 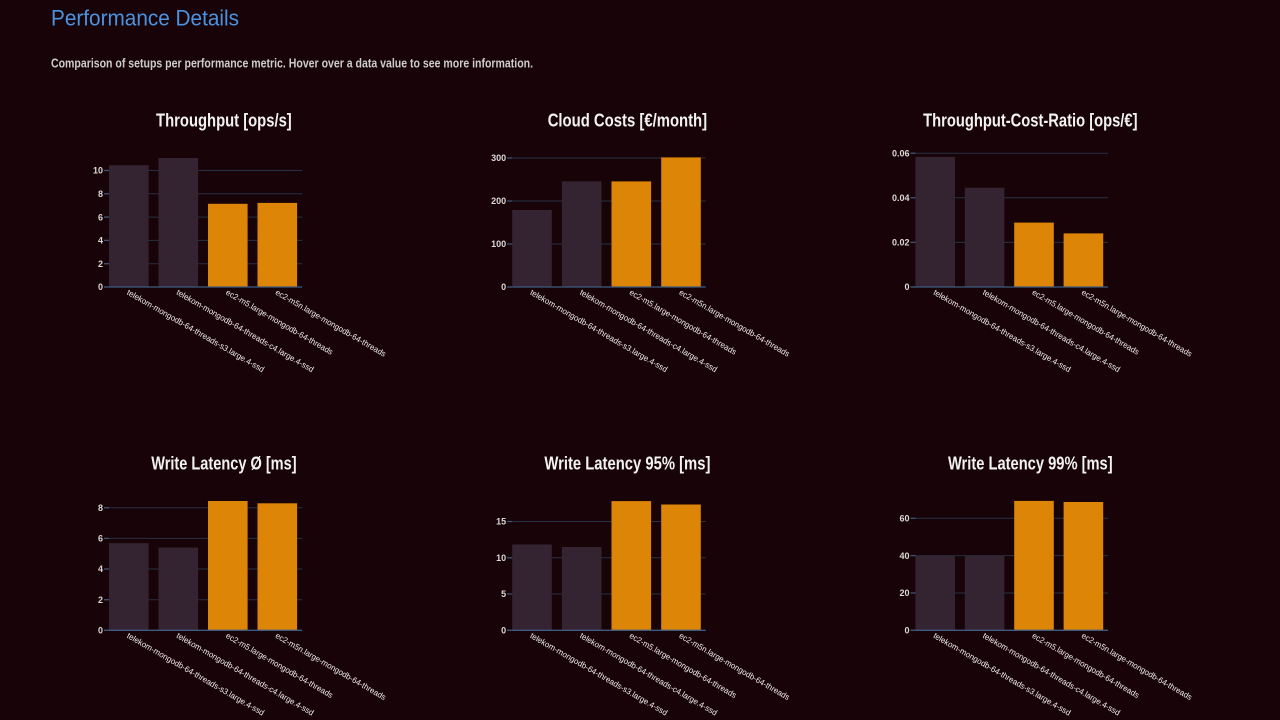 What do you see at coordinates (498, 244) in the screenshot?
I see `svg-text: 100` at bounding box center [498, 244].